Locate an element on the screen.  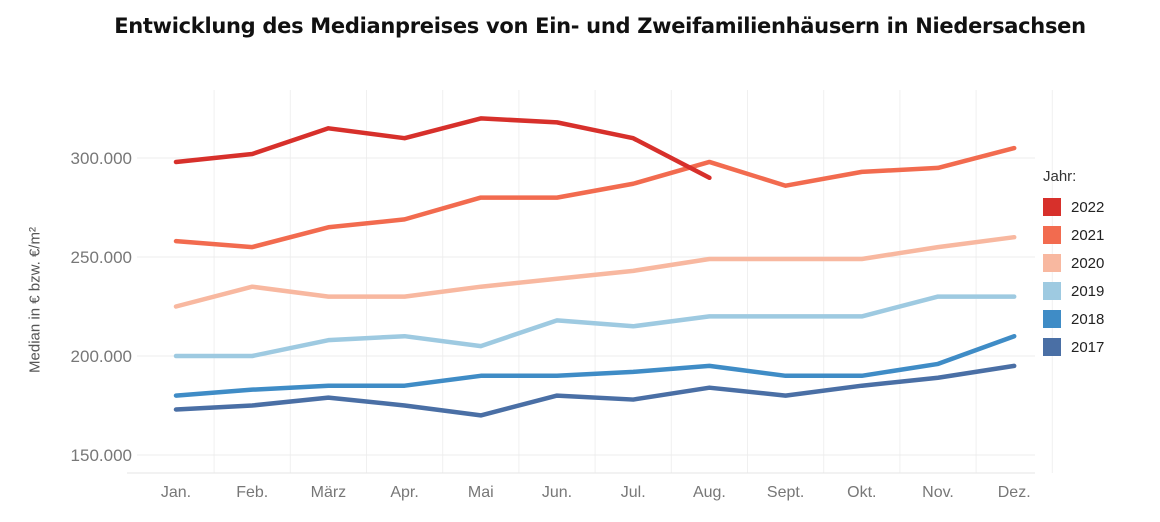
legend-label: 2021 is located at coordinates (1088, 235).